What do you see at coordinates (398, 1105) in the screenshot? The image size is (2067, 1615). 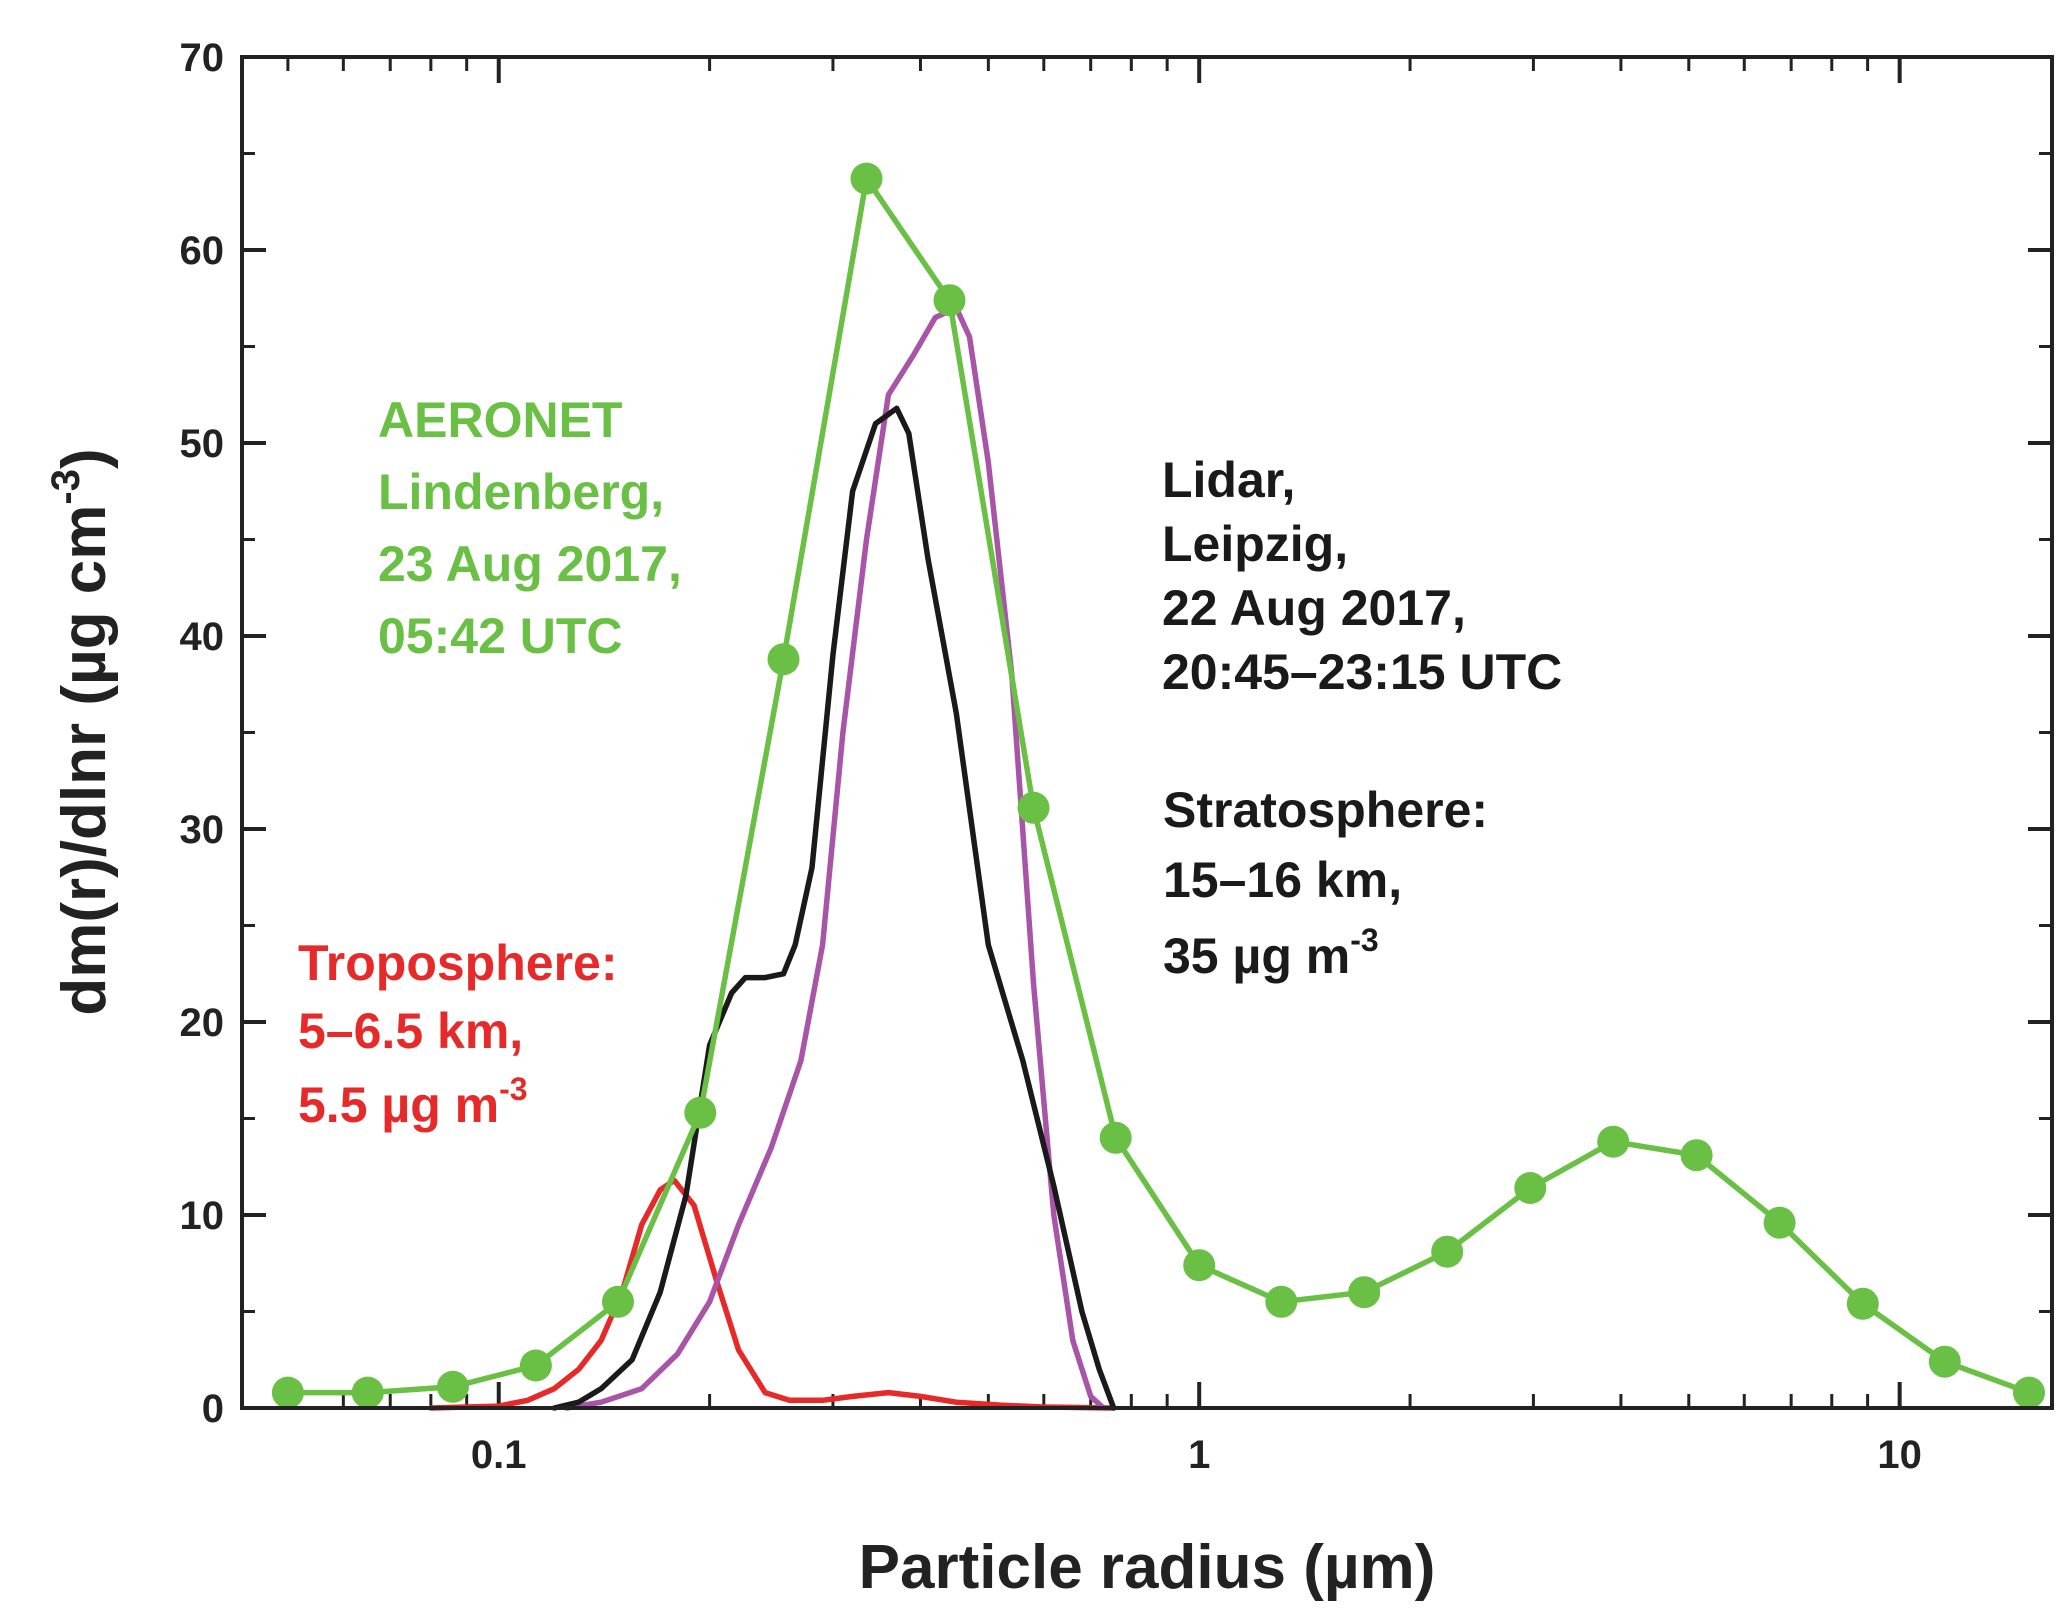 I see `annotation-troposphere-concentration-value: 5.5 µg m` at bounding box center [398, 1105].